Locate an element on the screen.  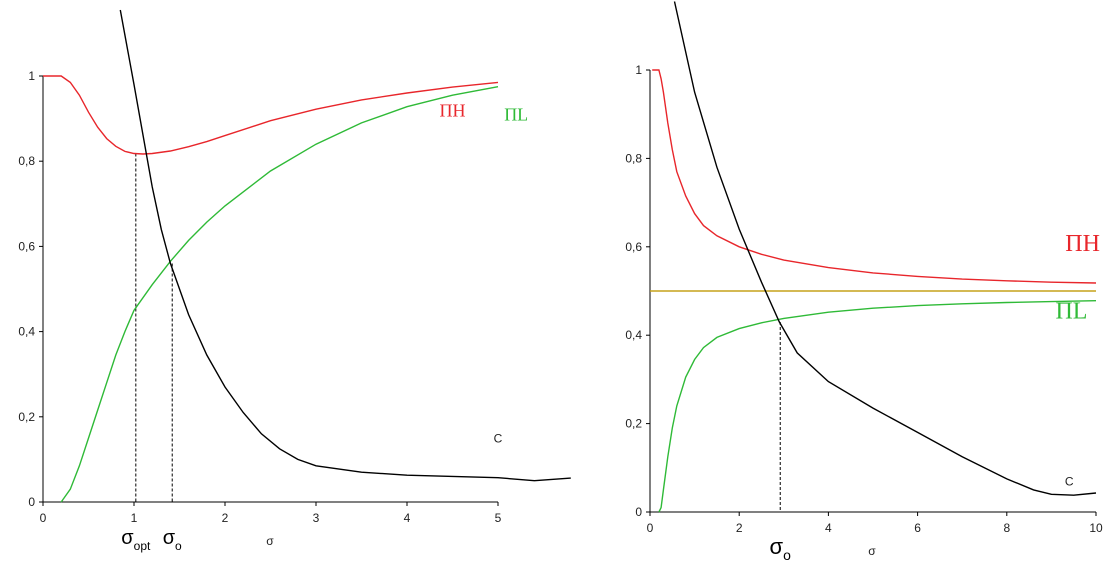
x-tick-label: 6 is located at coordinates (917, 528).